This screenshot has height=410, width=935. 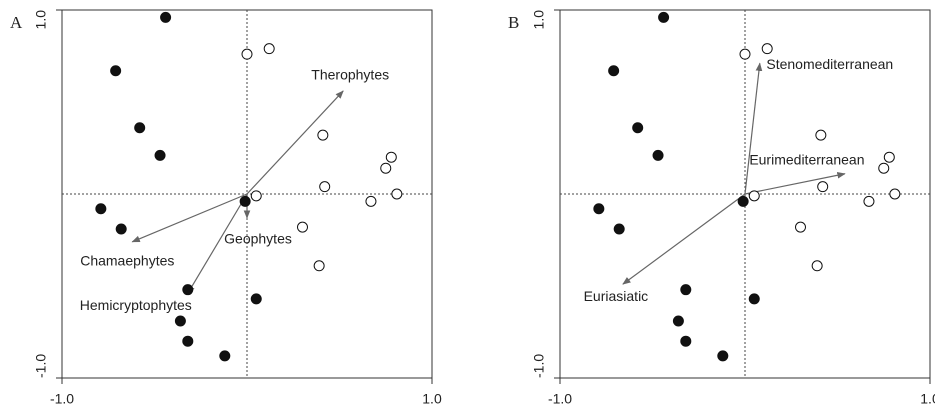 I want to click on panel-label: A, so click(x=16, y=22).